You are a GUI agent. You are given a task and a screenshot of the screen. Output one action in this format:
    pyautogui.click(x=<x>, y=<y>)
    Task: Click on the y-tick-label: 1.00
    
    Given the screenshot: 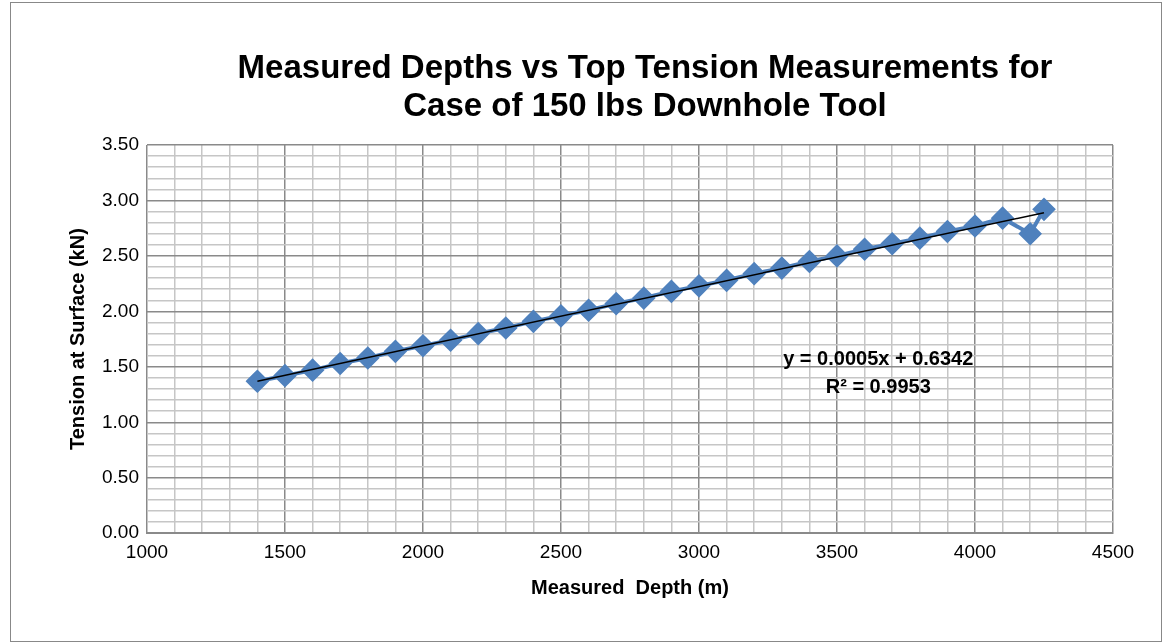 What is the action you would take?
    pyautogui.click(x=120, y=421)
    